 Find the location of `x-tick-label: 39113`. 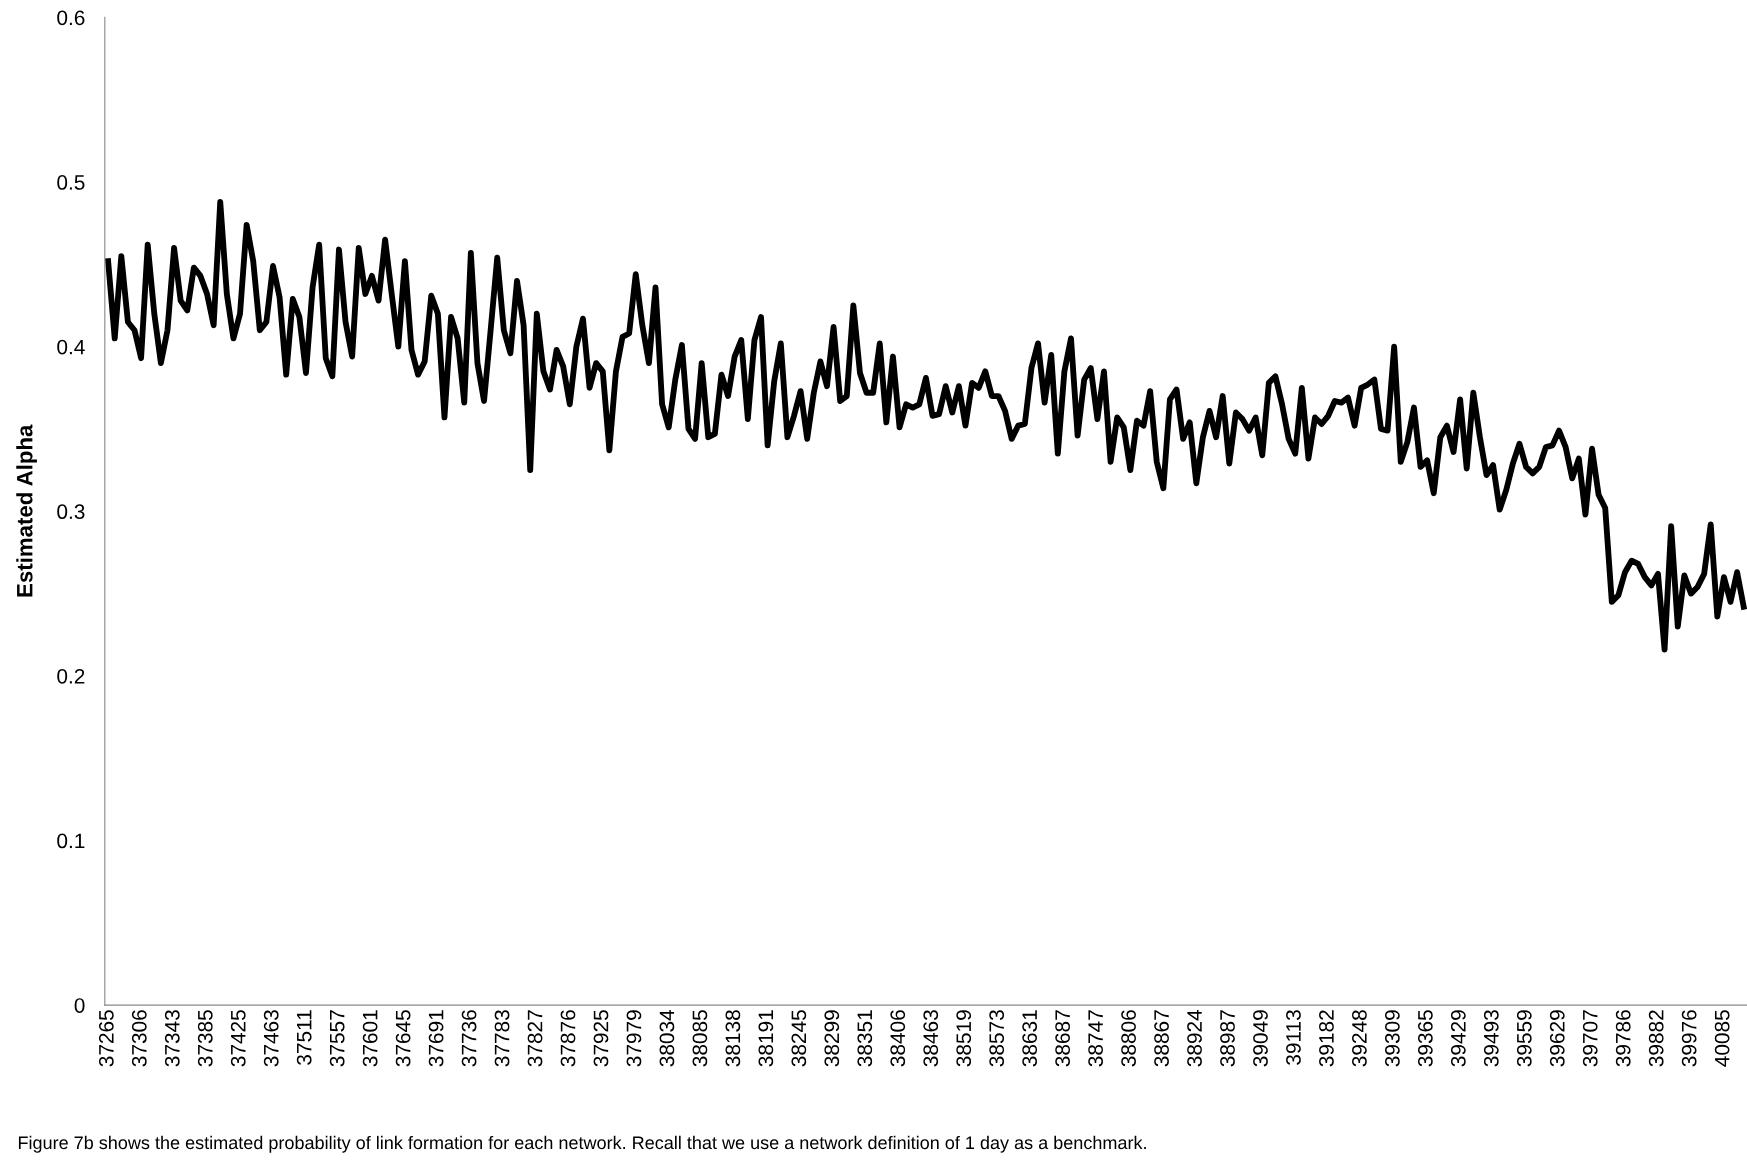

x-tick-label: 39113 is located at coordinates (1293, 1037).